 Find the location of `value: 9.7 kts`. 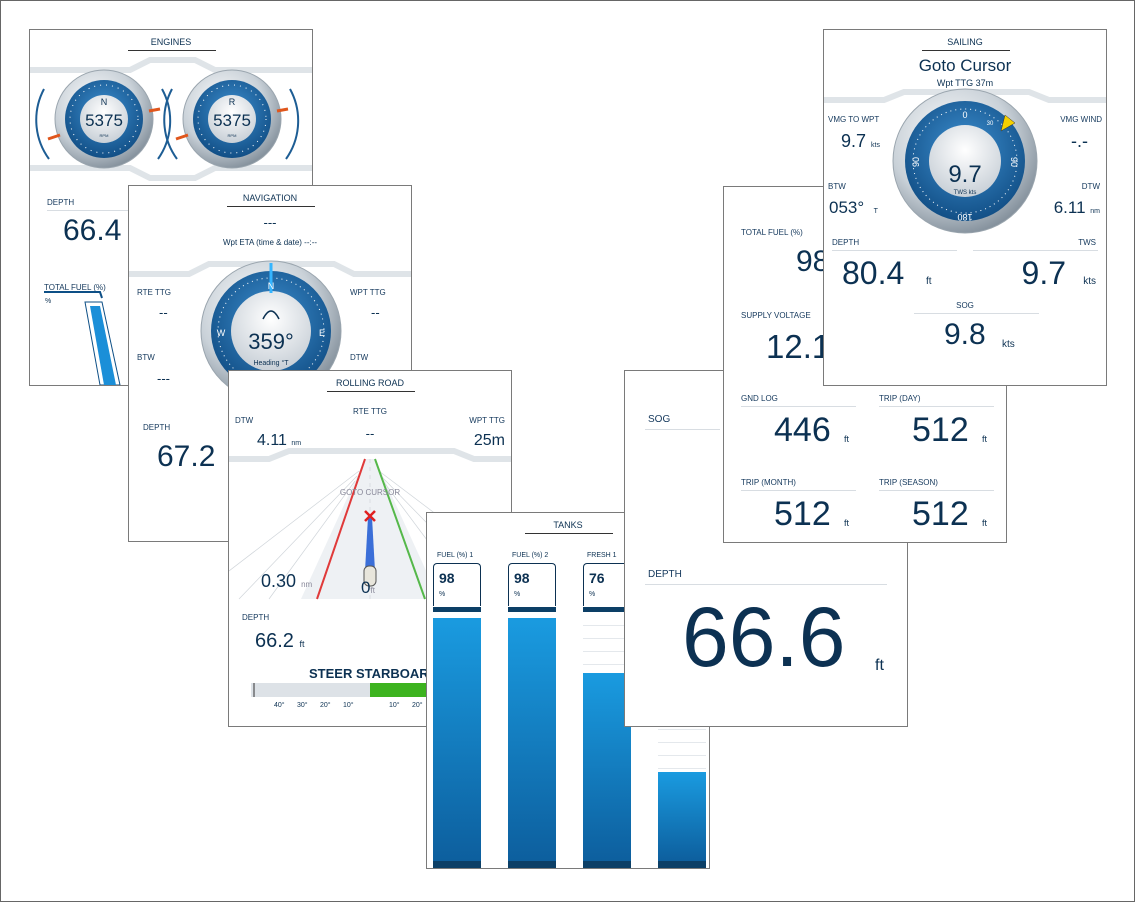

value: 9.7 kts is located at coordinates (860, 141).